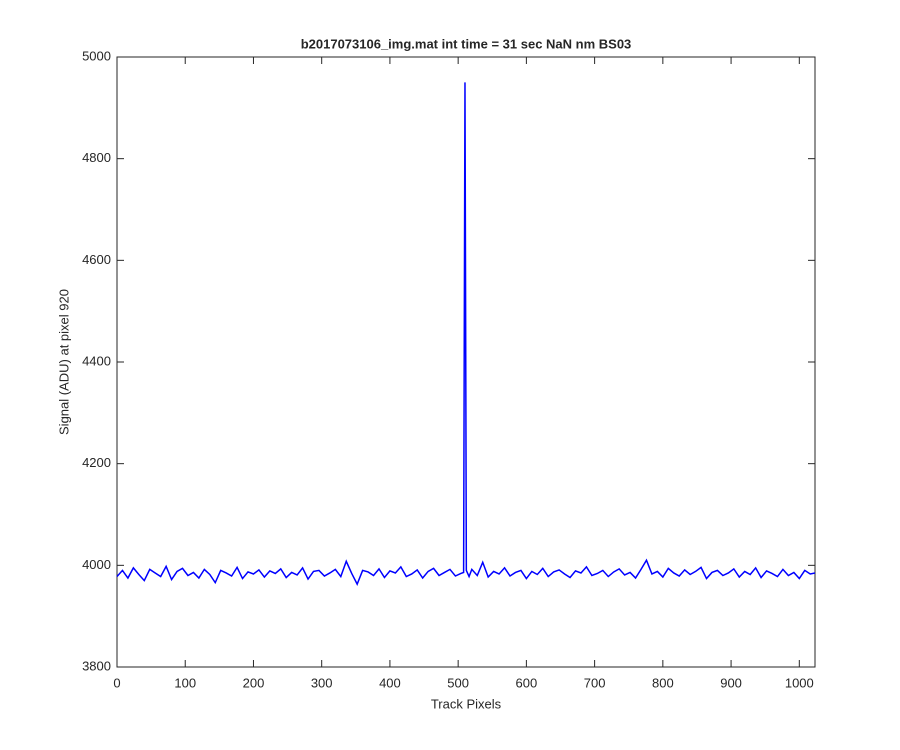 The image size is (900, 750). Describe the element at coordinates (390, 682) in the screenshot. I see `x-tick-label: 400` at that location.